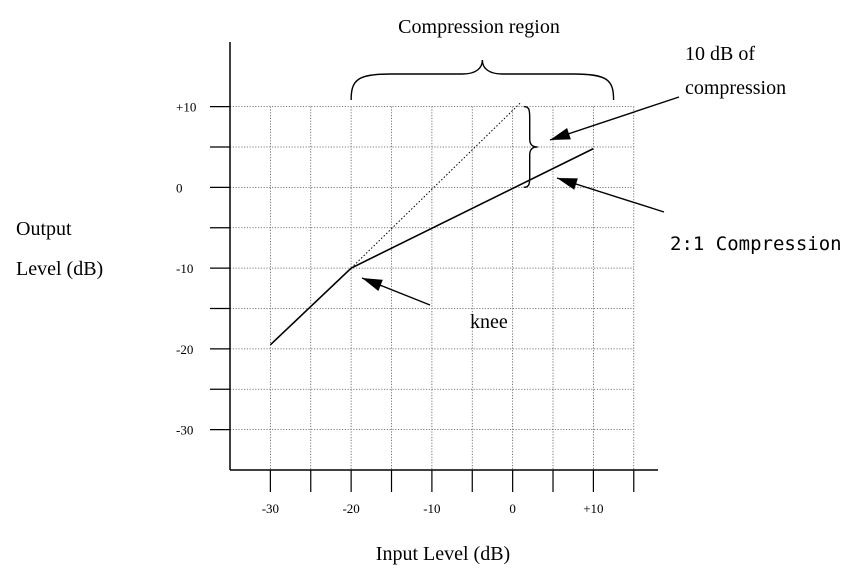 This screenshot has height=583, width=859. What do you see at coordinates (482, 80) in the screenshot?
I see `compression-region-brace` at bounding box center [482, 80].